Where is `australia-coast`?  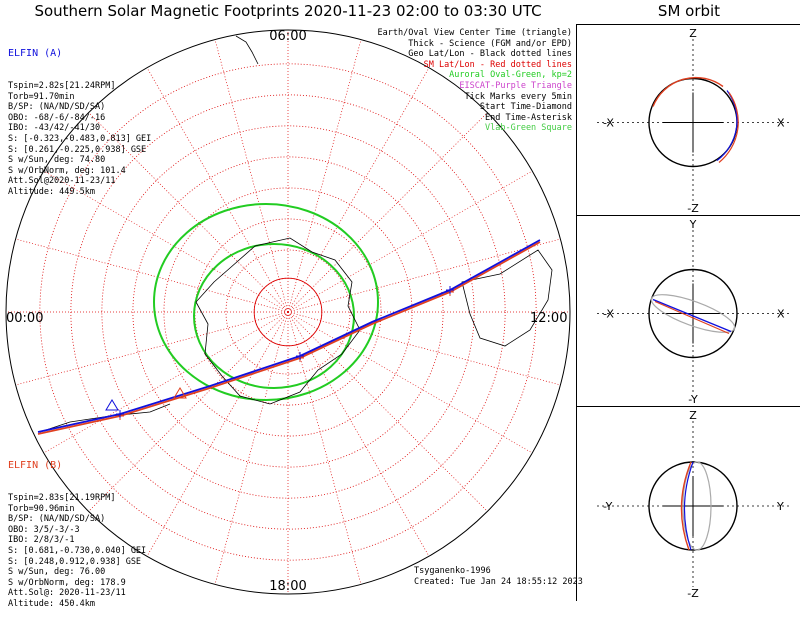
australia-coast is located at coordinates (507, 298).